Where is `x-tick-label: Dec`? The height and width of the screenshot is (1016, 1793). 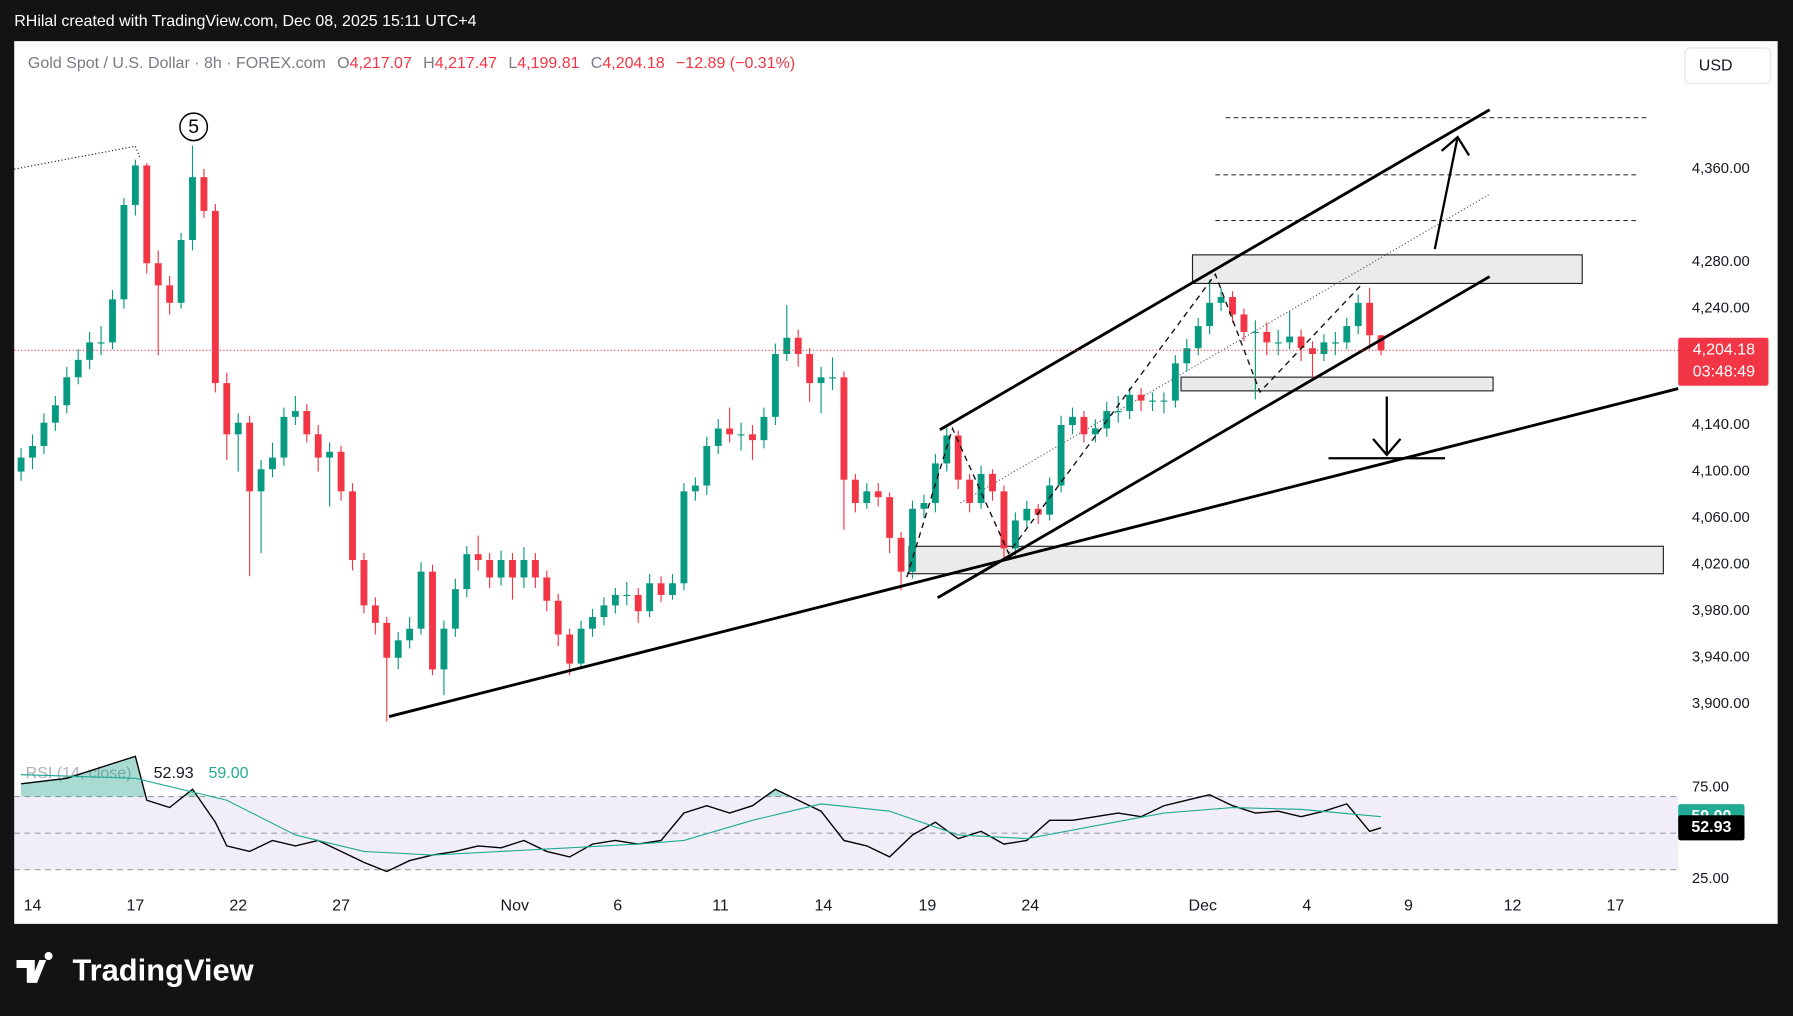
x-tick-label: Dec is located at coordinates (1203, 906).